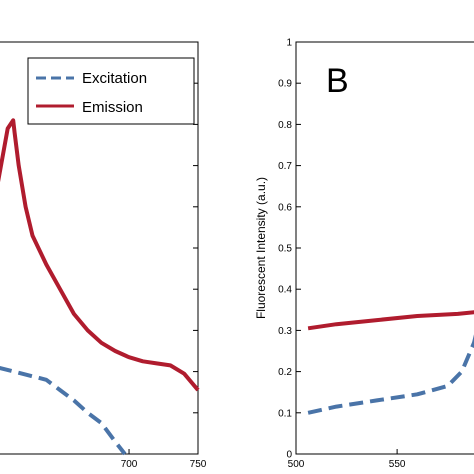  I want to click on x-tick-label-b-1: 550, so click(397, 464).